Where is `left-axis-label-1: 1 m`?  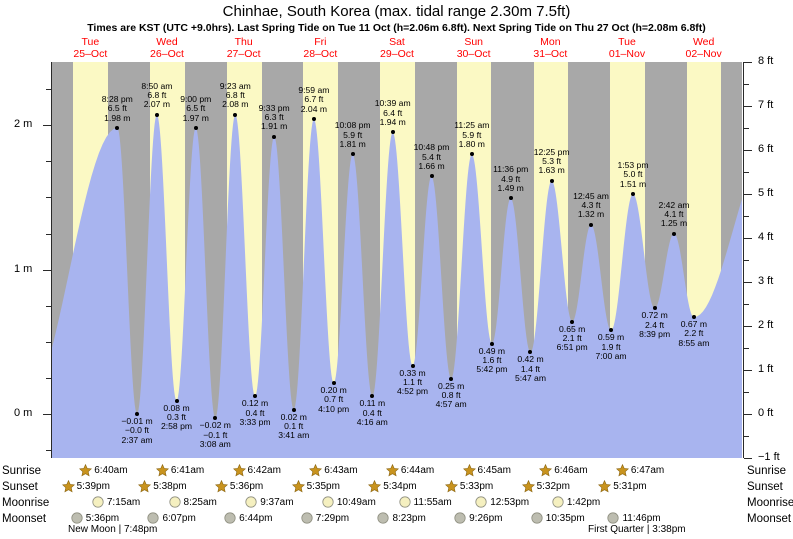 left-axis-label-1: 1 m is located at coordinates (23, 268).